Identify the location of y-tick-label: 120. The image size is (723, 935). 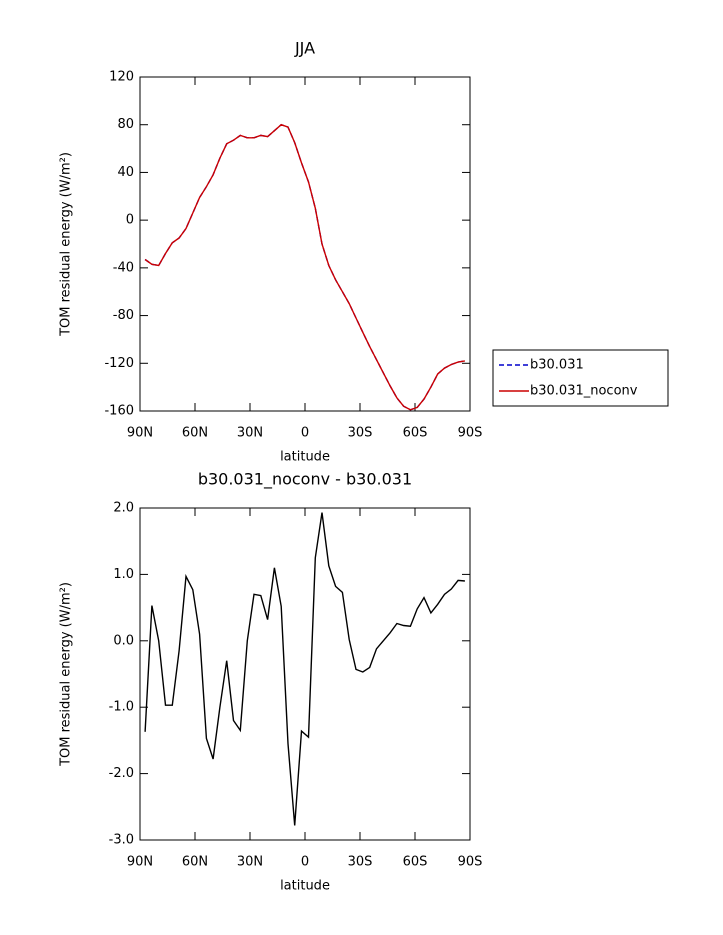
(121, 77).